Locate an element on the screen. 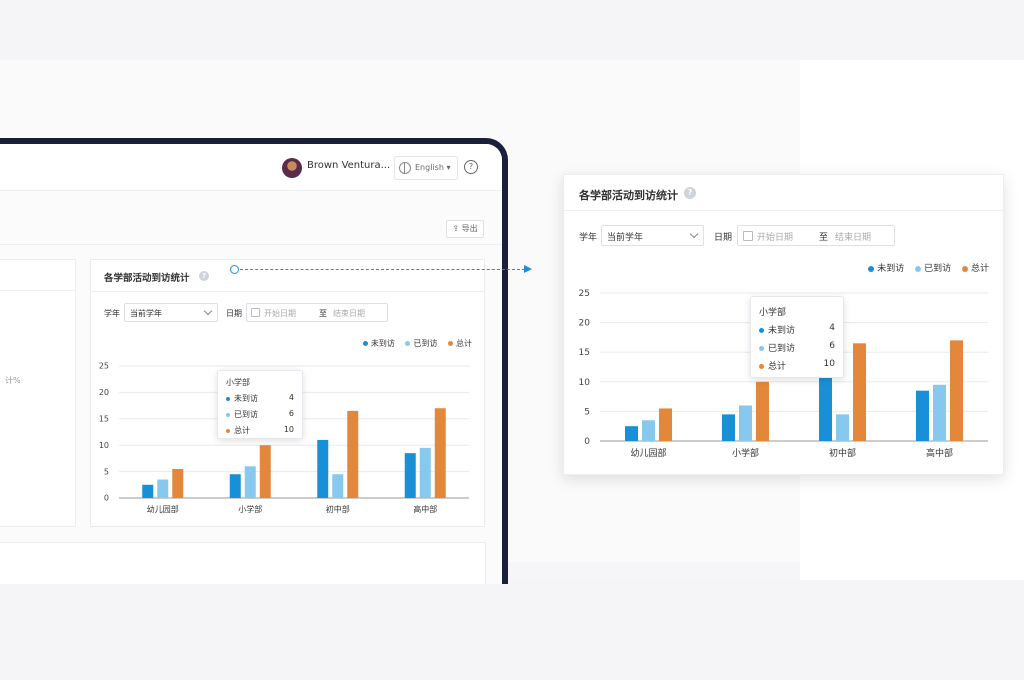 This screenshot has width=1024, height=680. left-card-percent-text: 计% is located at coordinates (13, 380).